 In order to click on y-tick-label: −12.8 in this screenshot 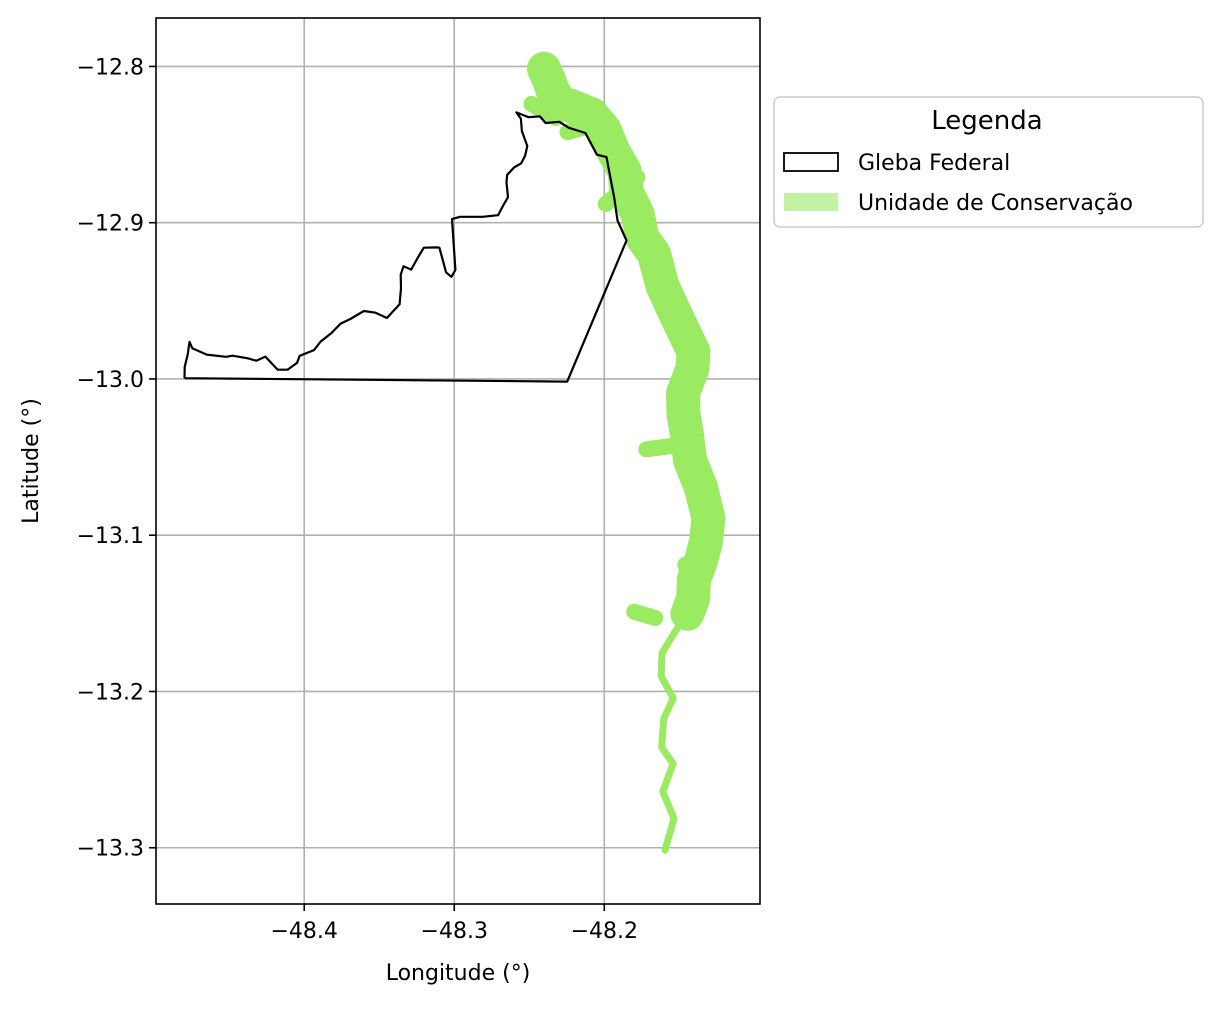, I will do `click(110, 67)`.